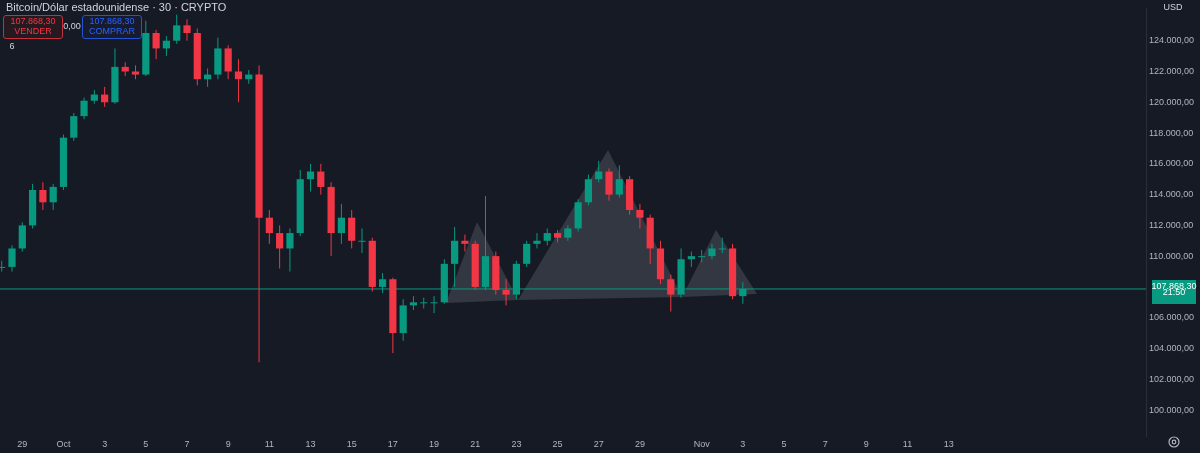  Describe the element at coordinates (63, 444) in the screenshot. I see `x-tick-label: Oct` at that location.